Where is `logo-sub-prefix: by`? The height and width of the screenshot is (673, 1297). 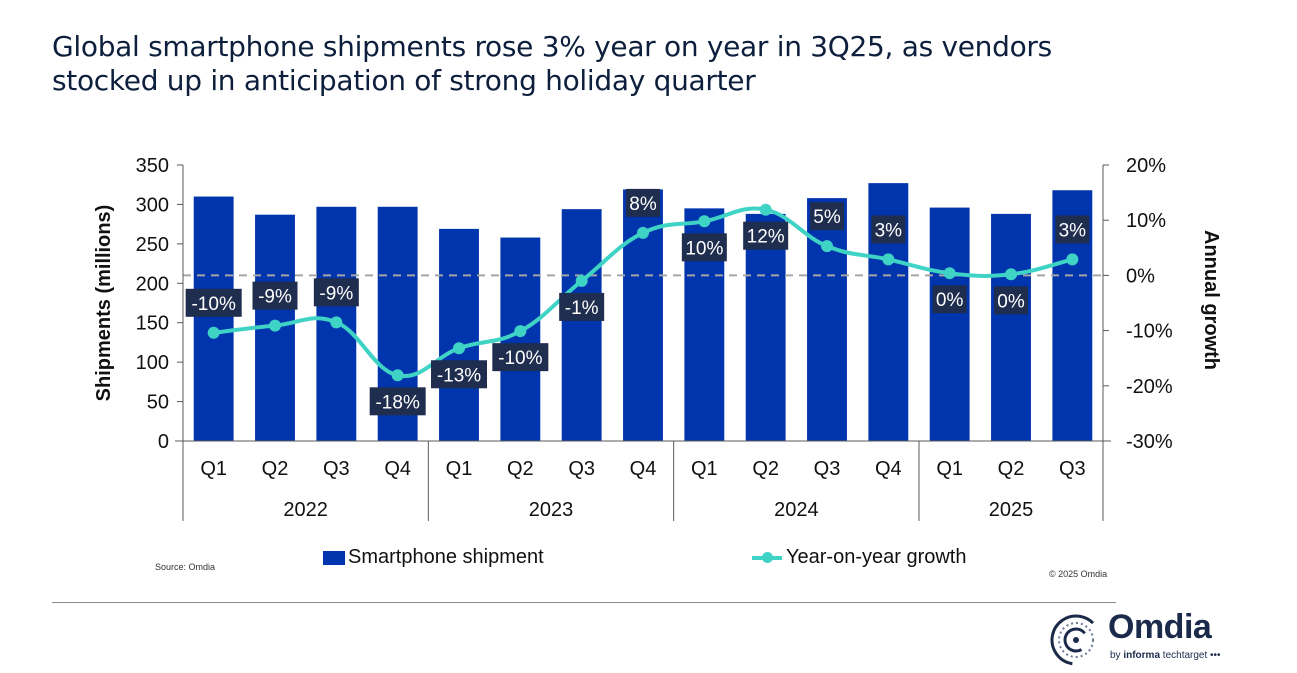 logo-sub-prefix: by is located at coordinates (1117, 655).